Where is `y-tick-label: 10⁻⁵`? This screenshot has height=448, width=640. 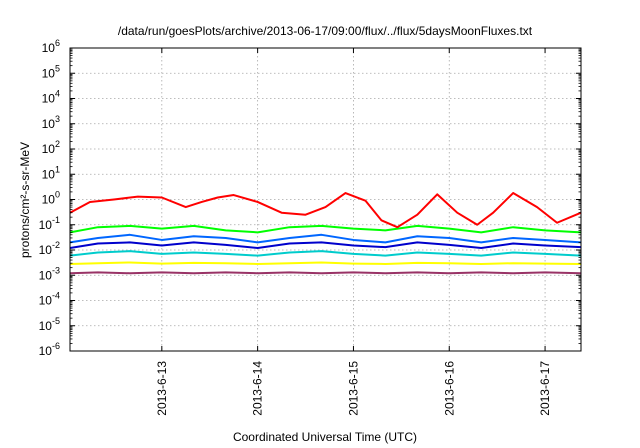
y-tick-label: 10⁻⁵ is located at coordinates (49, 324).